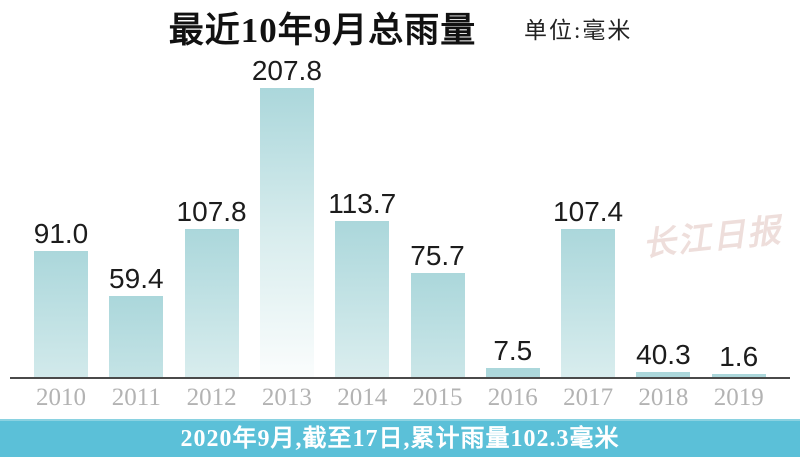 This screenshot has width=800, height=457. What do you see at coordinates (211, 211) in the screenshot?
I see `bar-value-label-2012: 107.8` at bounding box center [211, 211].